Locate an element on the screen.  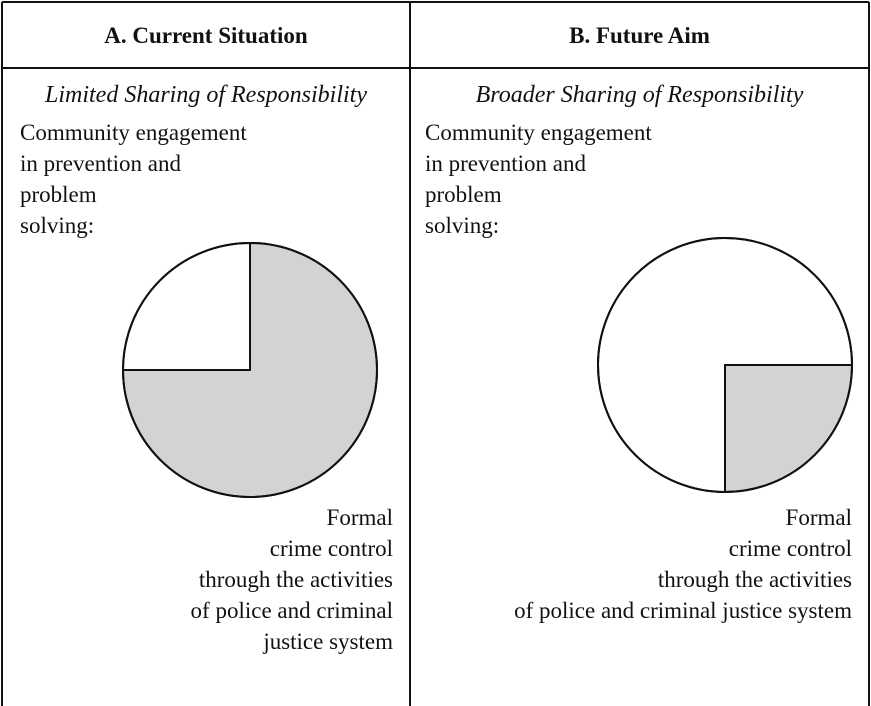
column-header: A. Current Situation is located at coordinates (206, 35).